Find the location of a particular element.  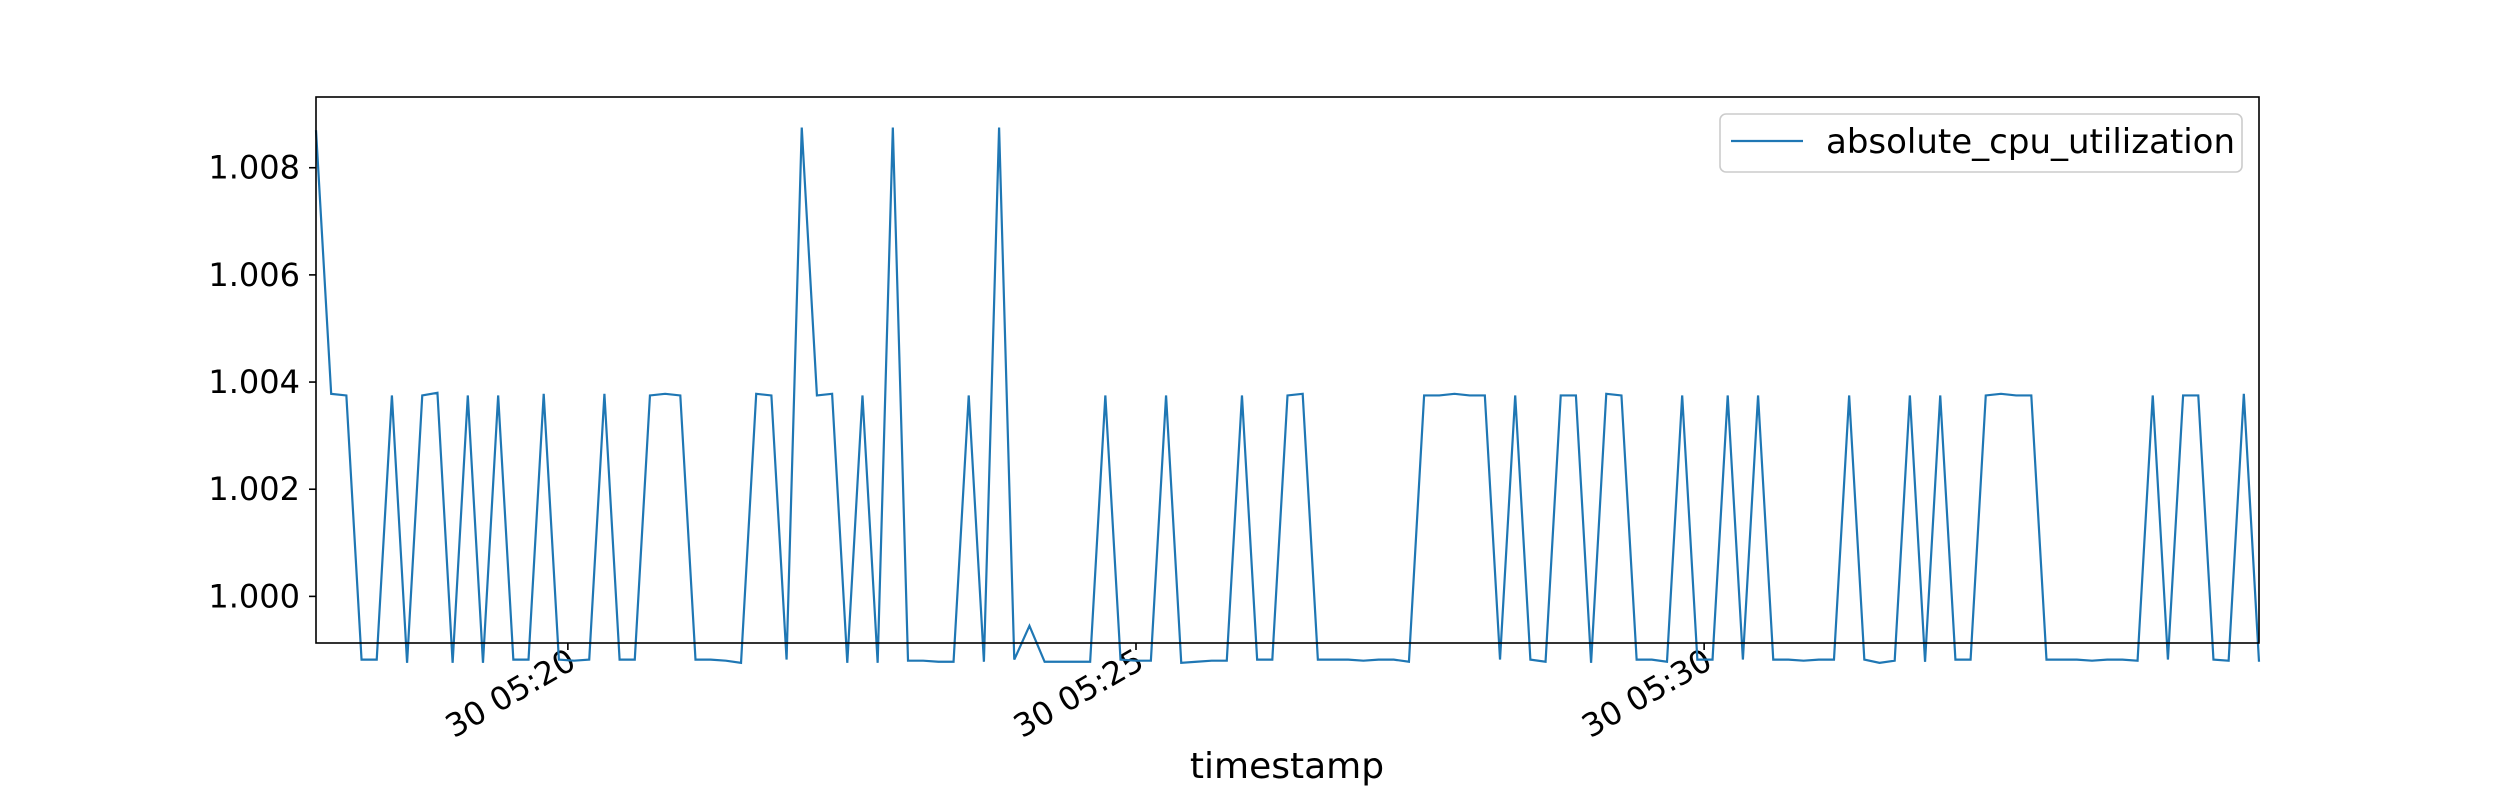

x-tick-label: 30 05:25 is located at coordinates (1078, 693).